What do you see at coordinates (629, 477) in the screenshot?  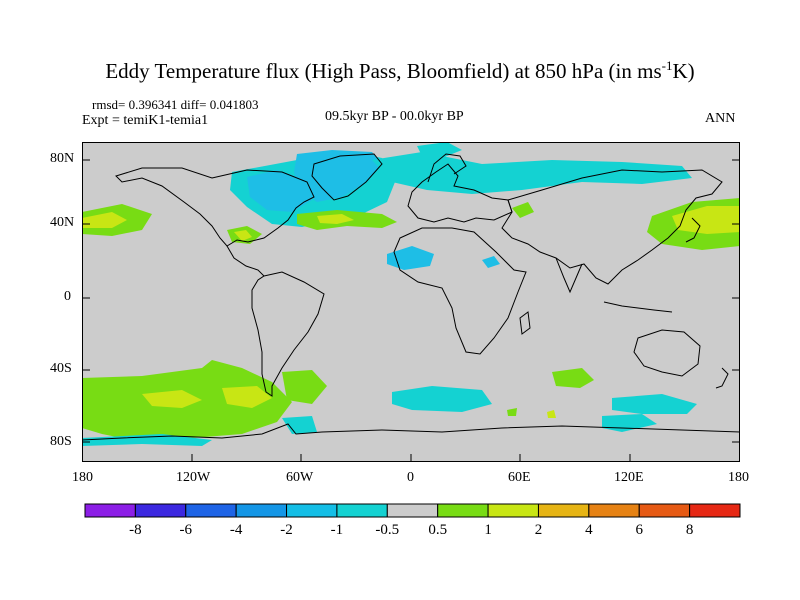 I see `lon-label-120e: 120E` at bounding box center [629, 477].